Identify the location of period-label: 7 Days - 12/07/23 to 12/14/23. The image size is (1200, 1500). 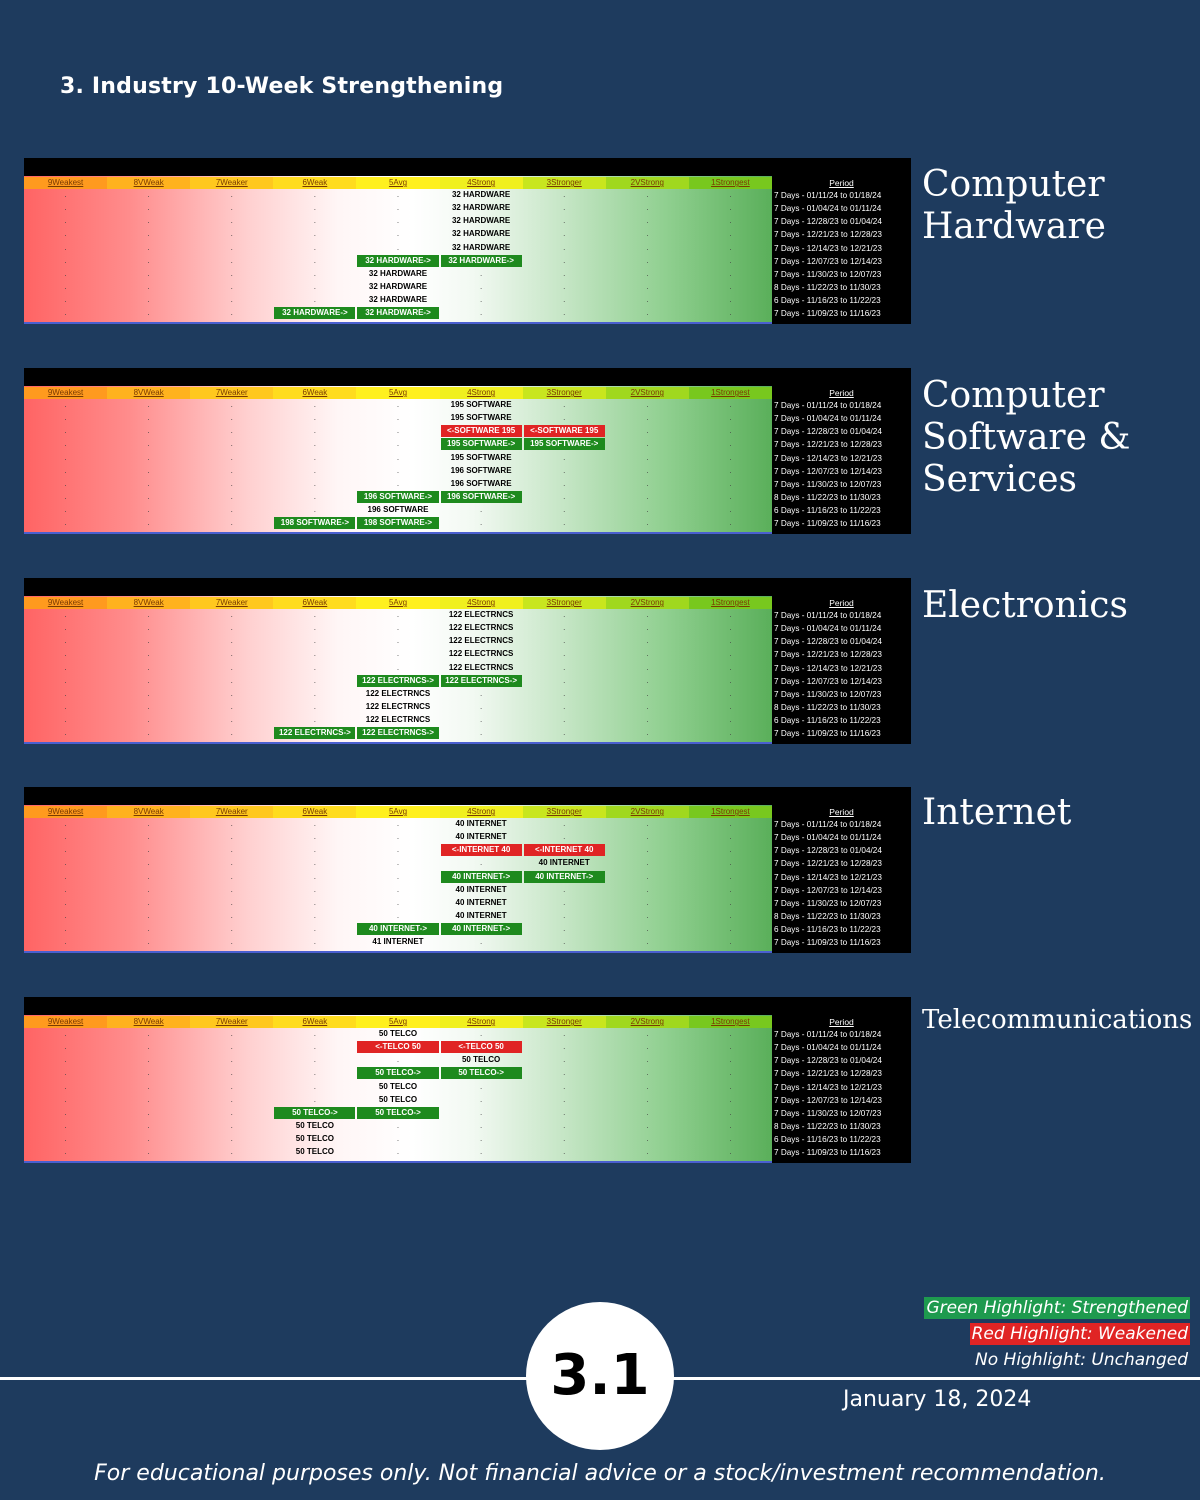
(828, 471).